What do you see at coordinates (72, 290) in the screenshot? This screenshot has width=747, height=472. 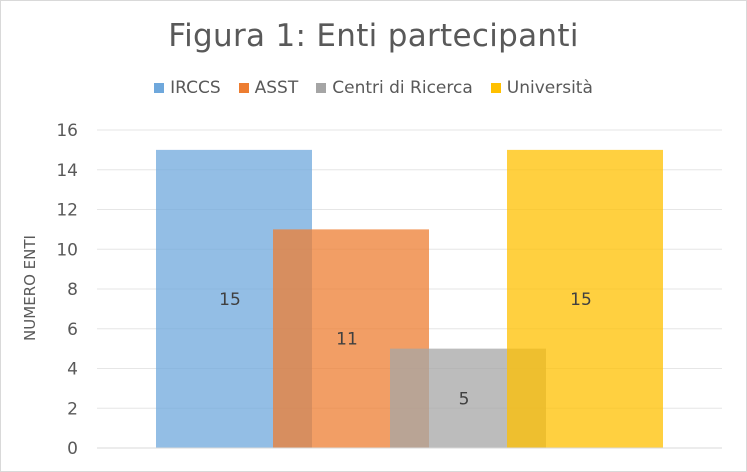 I see `y-tick-label: 8` at bounding box center [72, 290].